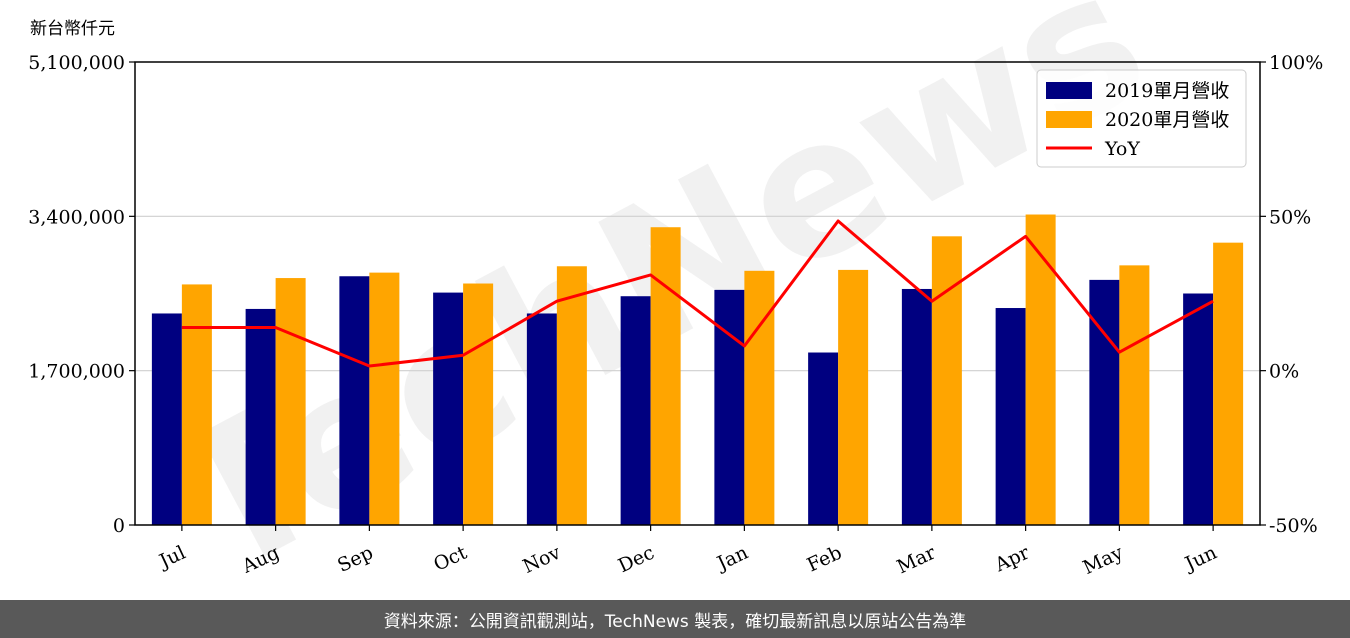  I want to click on bar-2019-jun, so click(1198, 409).